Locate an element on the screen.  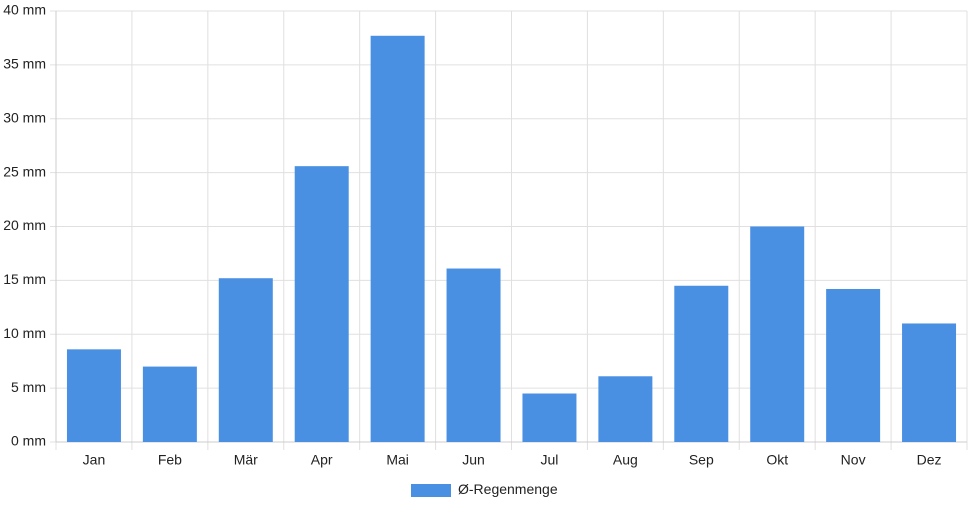
legend-swatch is located at coordinates (431, 490).